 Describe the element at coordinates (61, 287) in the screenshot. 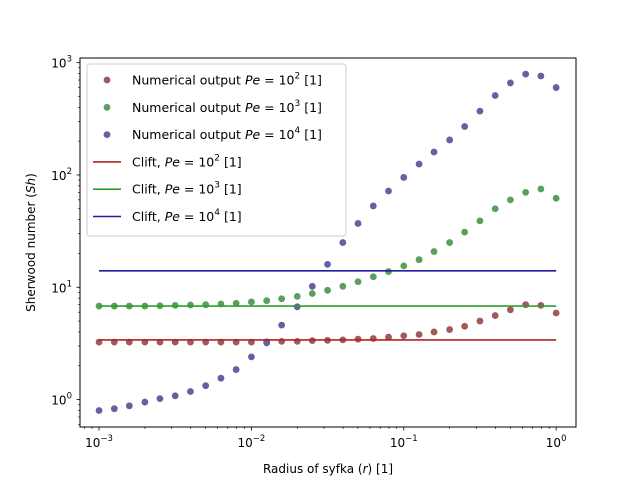

I see `y-tick-label: 10¹` at that location.